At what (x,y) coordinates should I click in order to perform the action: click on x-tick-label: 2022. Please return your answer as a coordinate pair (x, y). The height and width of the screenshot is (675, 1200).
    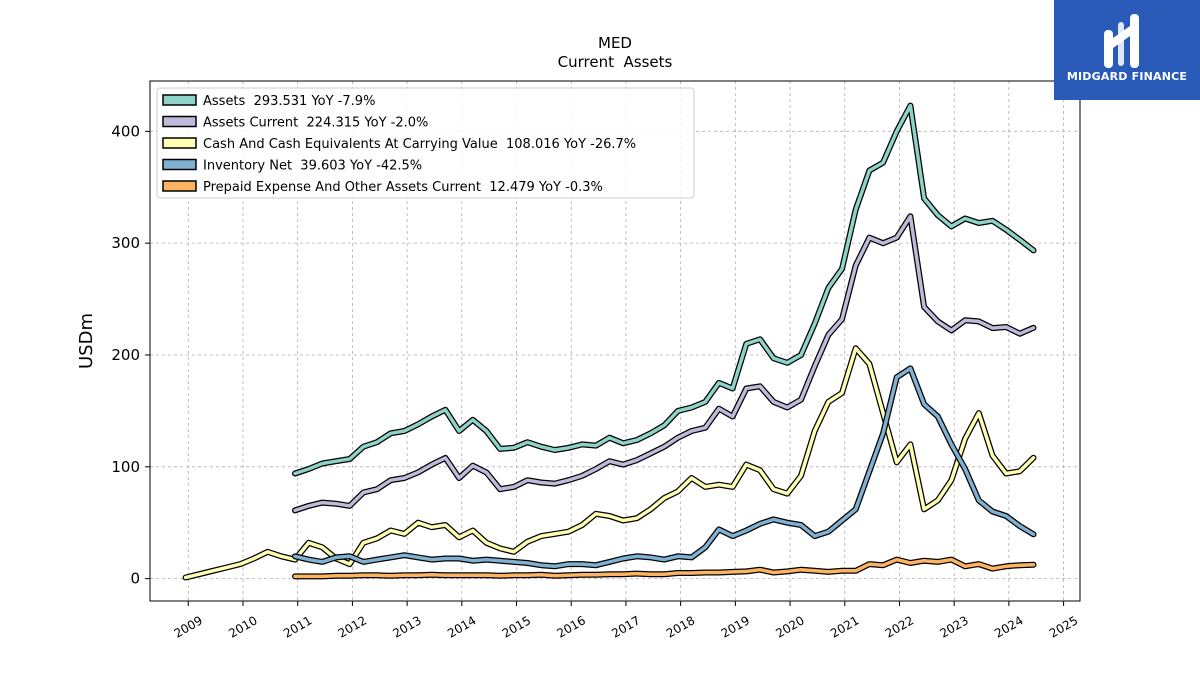
    Looking at the image, I should click on (899, 626).